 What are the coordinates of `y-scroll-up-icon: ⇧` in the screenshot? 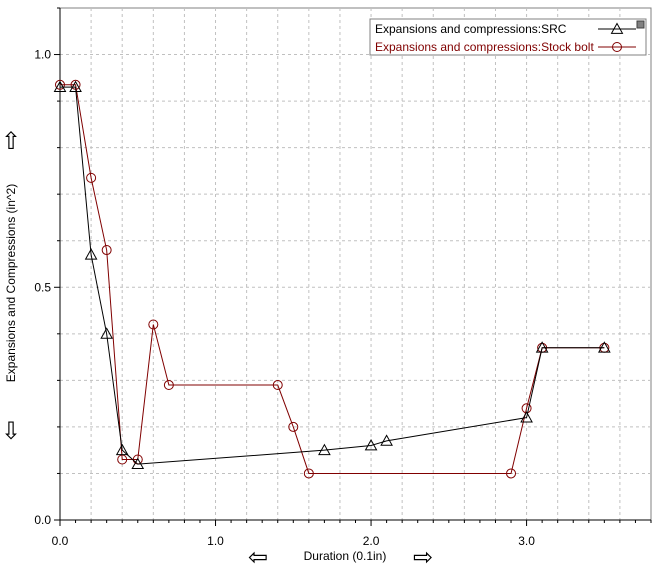 It's located at (11, 141).